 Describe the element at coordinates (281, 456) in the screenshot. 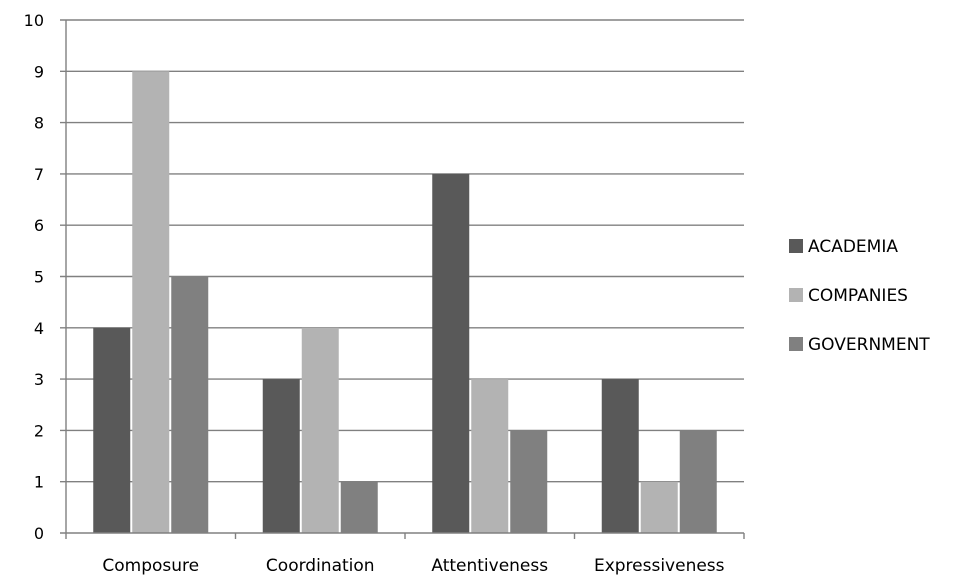

I see `bar-academia-coordination` at that location.